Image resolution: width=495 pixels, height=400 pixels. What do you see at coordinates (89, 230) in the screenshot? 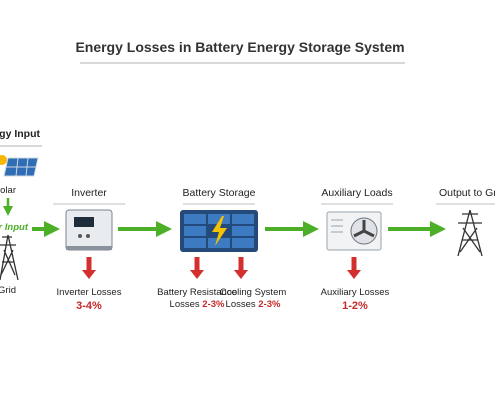
I see `inverter-icon` at bounding box center [89, 230].